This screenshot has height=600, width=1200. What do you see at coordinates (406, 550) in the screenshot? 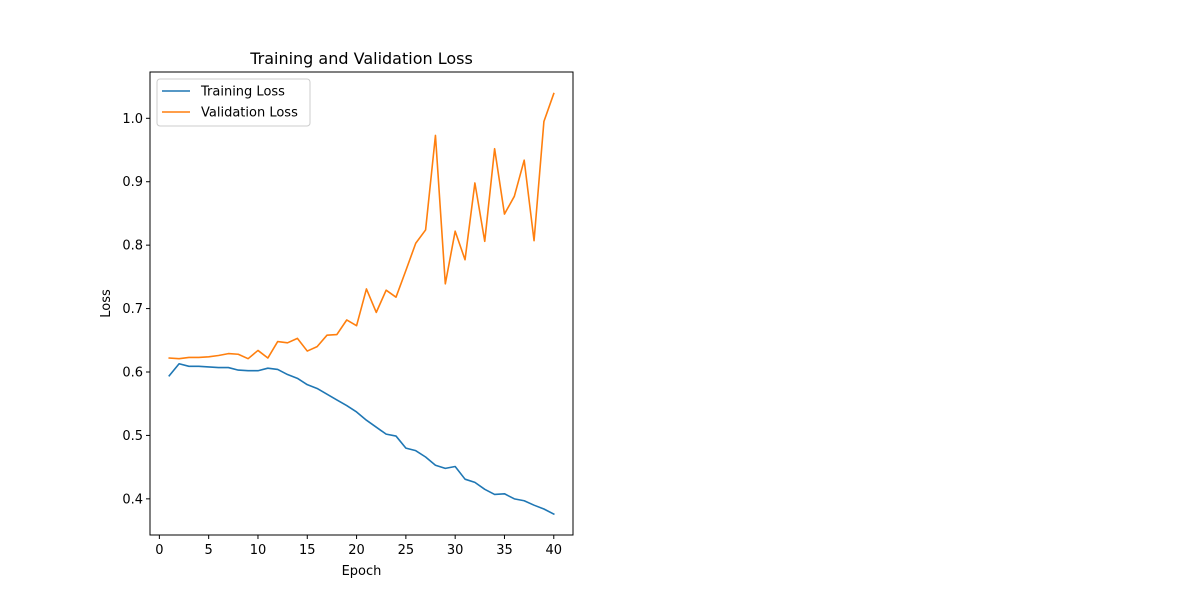
I see `x-tick-label: 25` at bounding box center [406, 550].